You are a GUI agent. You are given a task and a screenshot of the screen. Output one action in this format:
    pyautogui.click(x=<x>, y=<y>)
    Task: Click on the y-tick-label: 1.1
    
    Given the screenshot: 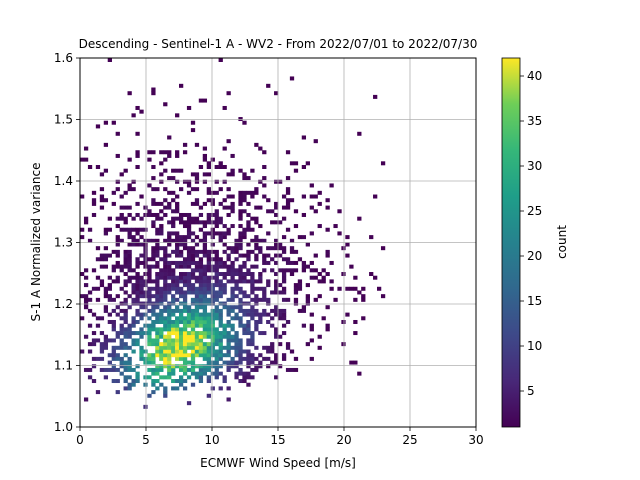 What is the action you would take?
    pyautogui.click(x=63, y=366)
    